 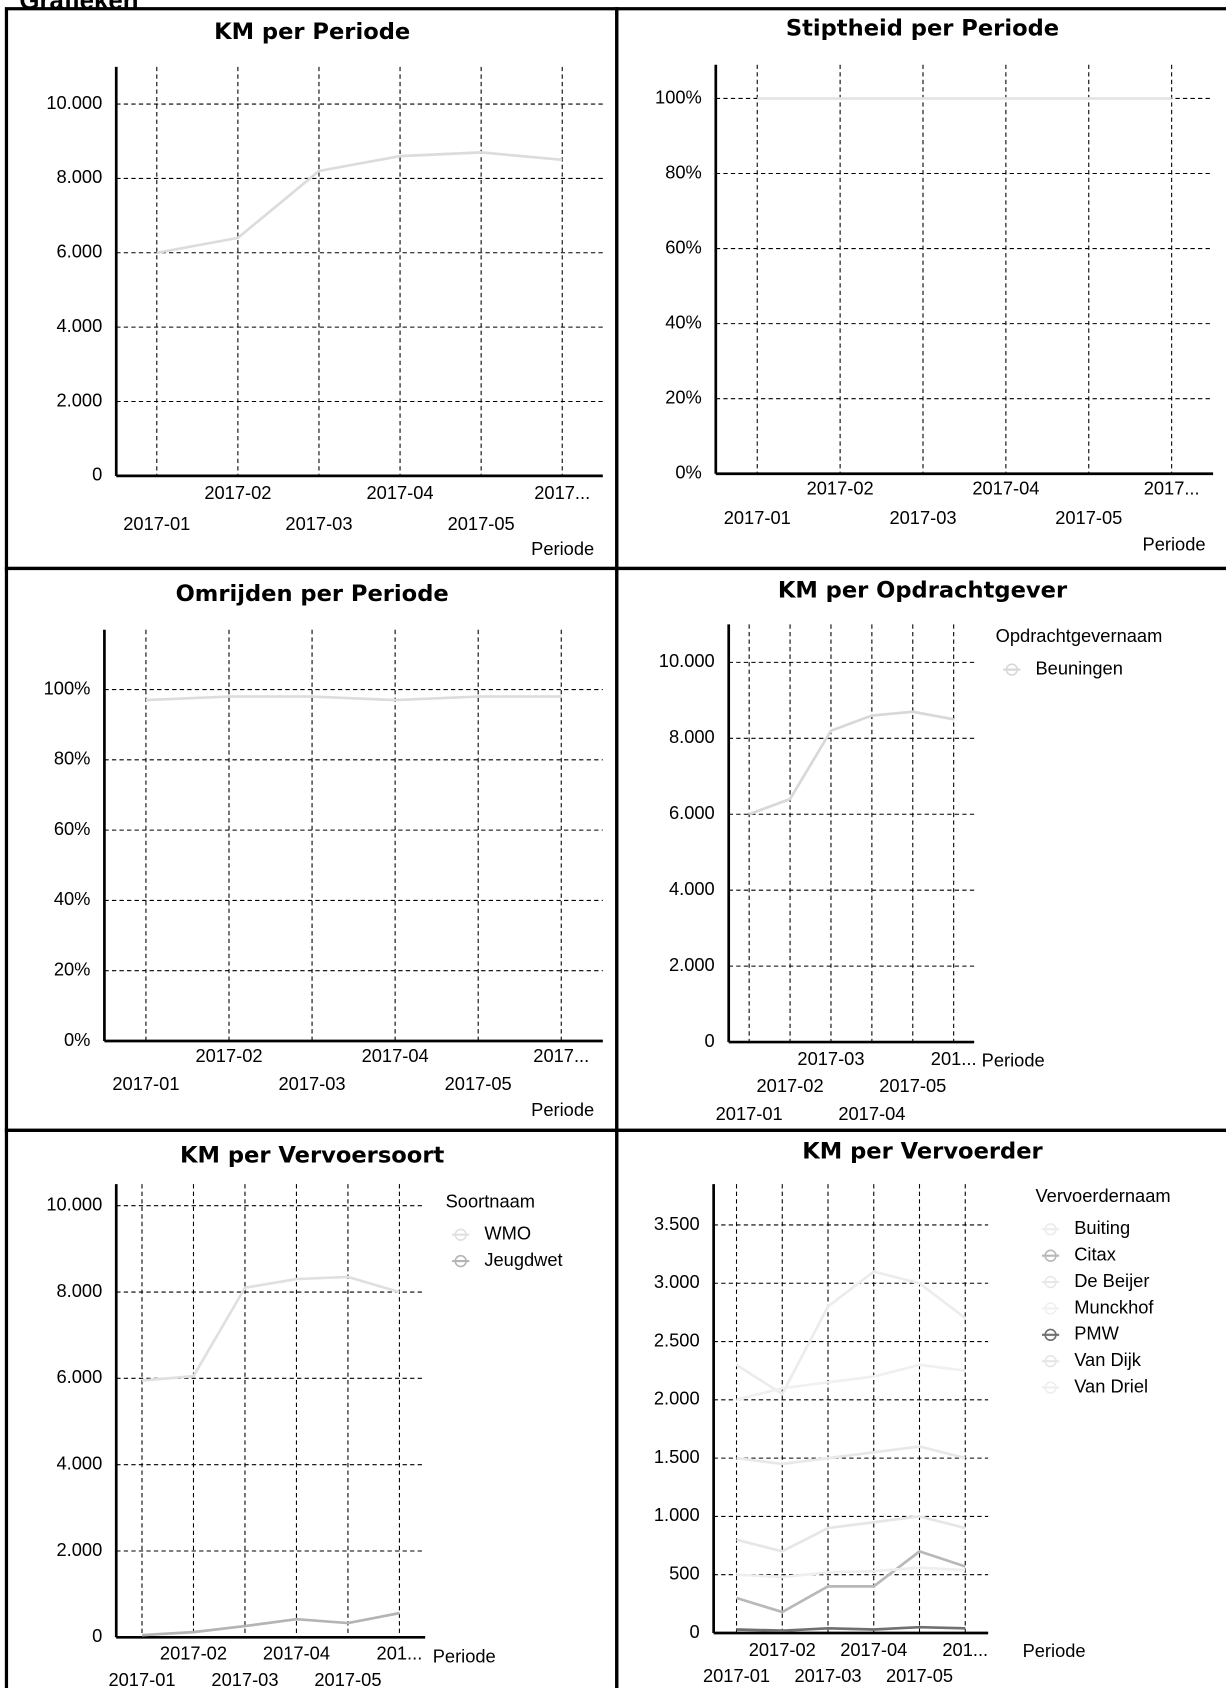 I want to click on chart-title: Stiptheid per Periode, so click(x=922, y=29).